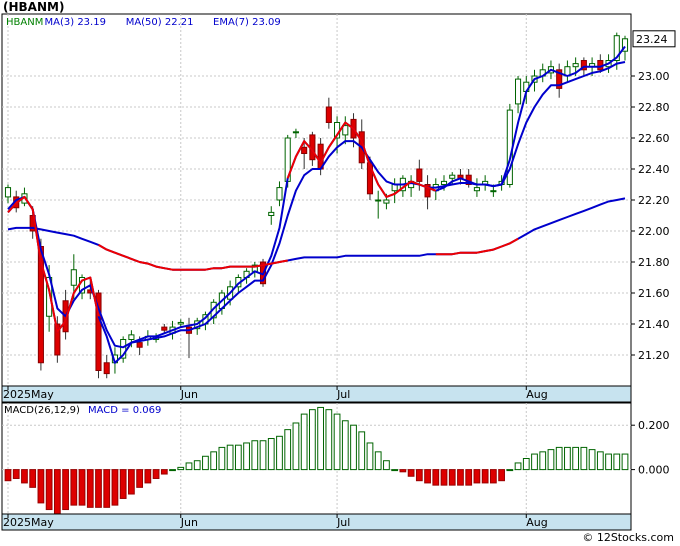 The width and height of the screenshot is (680, 546). What do you see at coordinates (160, 22) in the screenshot?
I see `legend-entry: MA(50) 22.21` at bounding box center [160, 22].